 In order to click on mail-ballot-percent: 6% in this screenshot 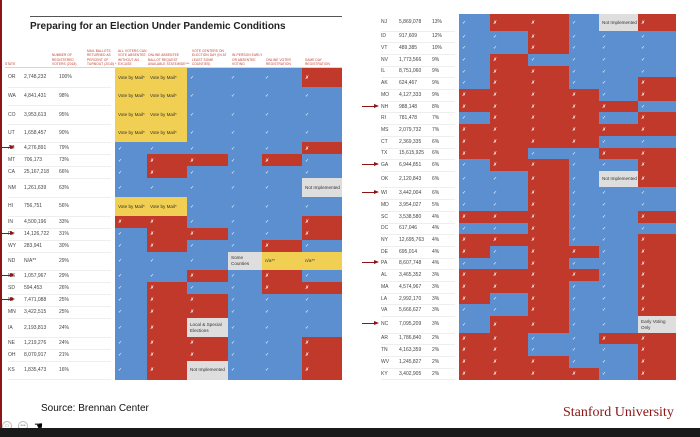, I will do `click(436, 179)`.